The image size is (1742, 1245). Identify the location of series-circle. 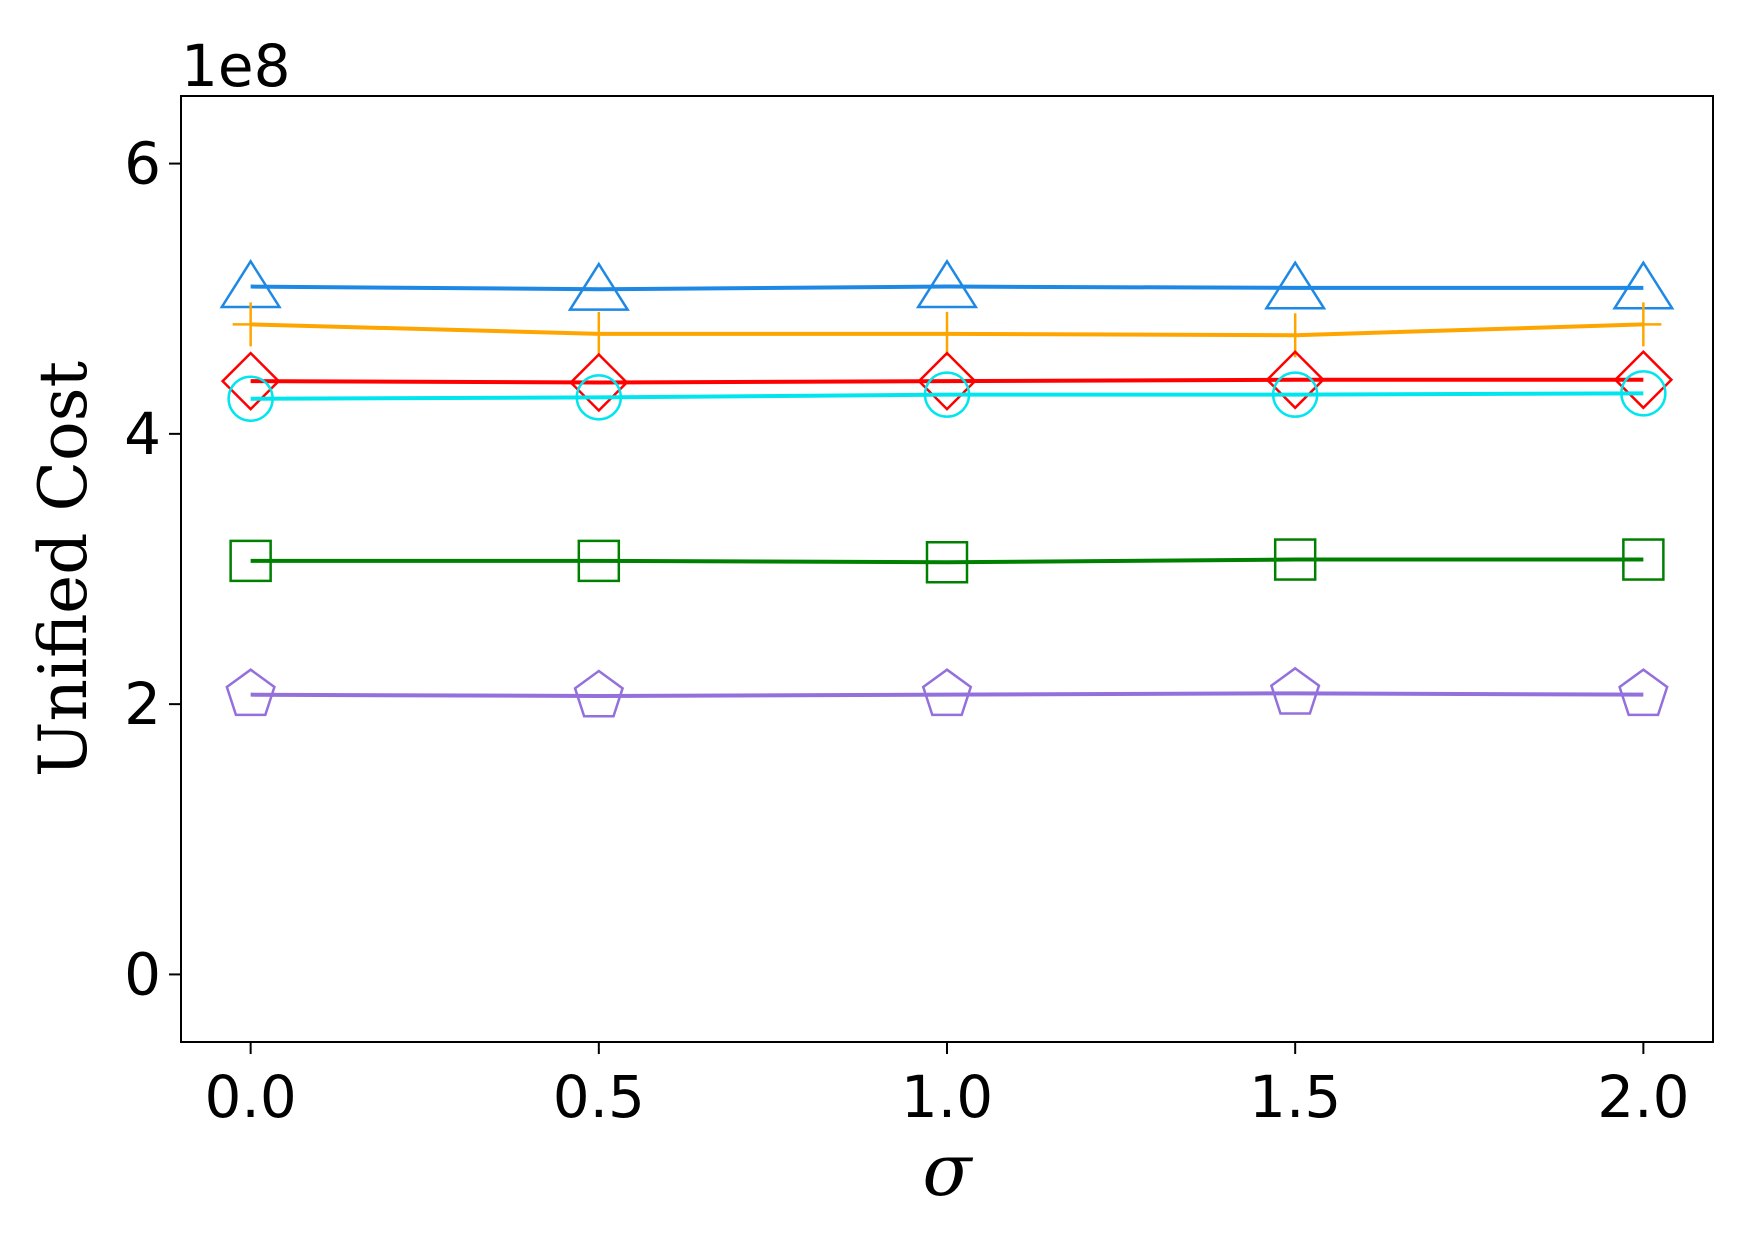
(947, 396).